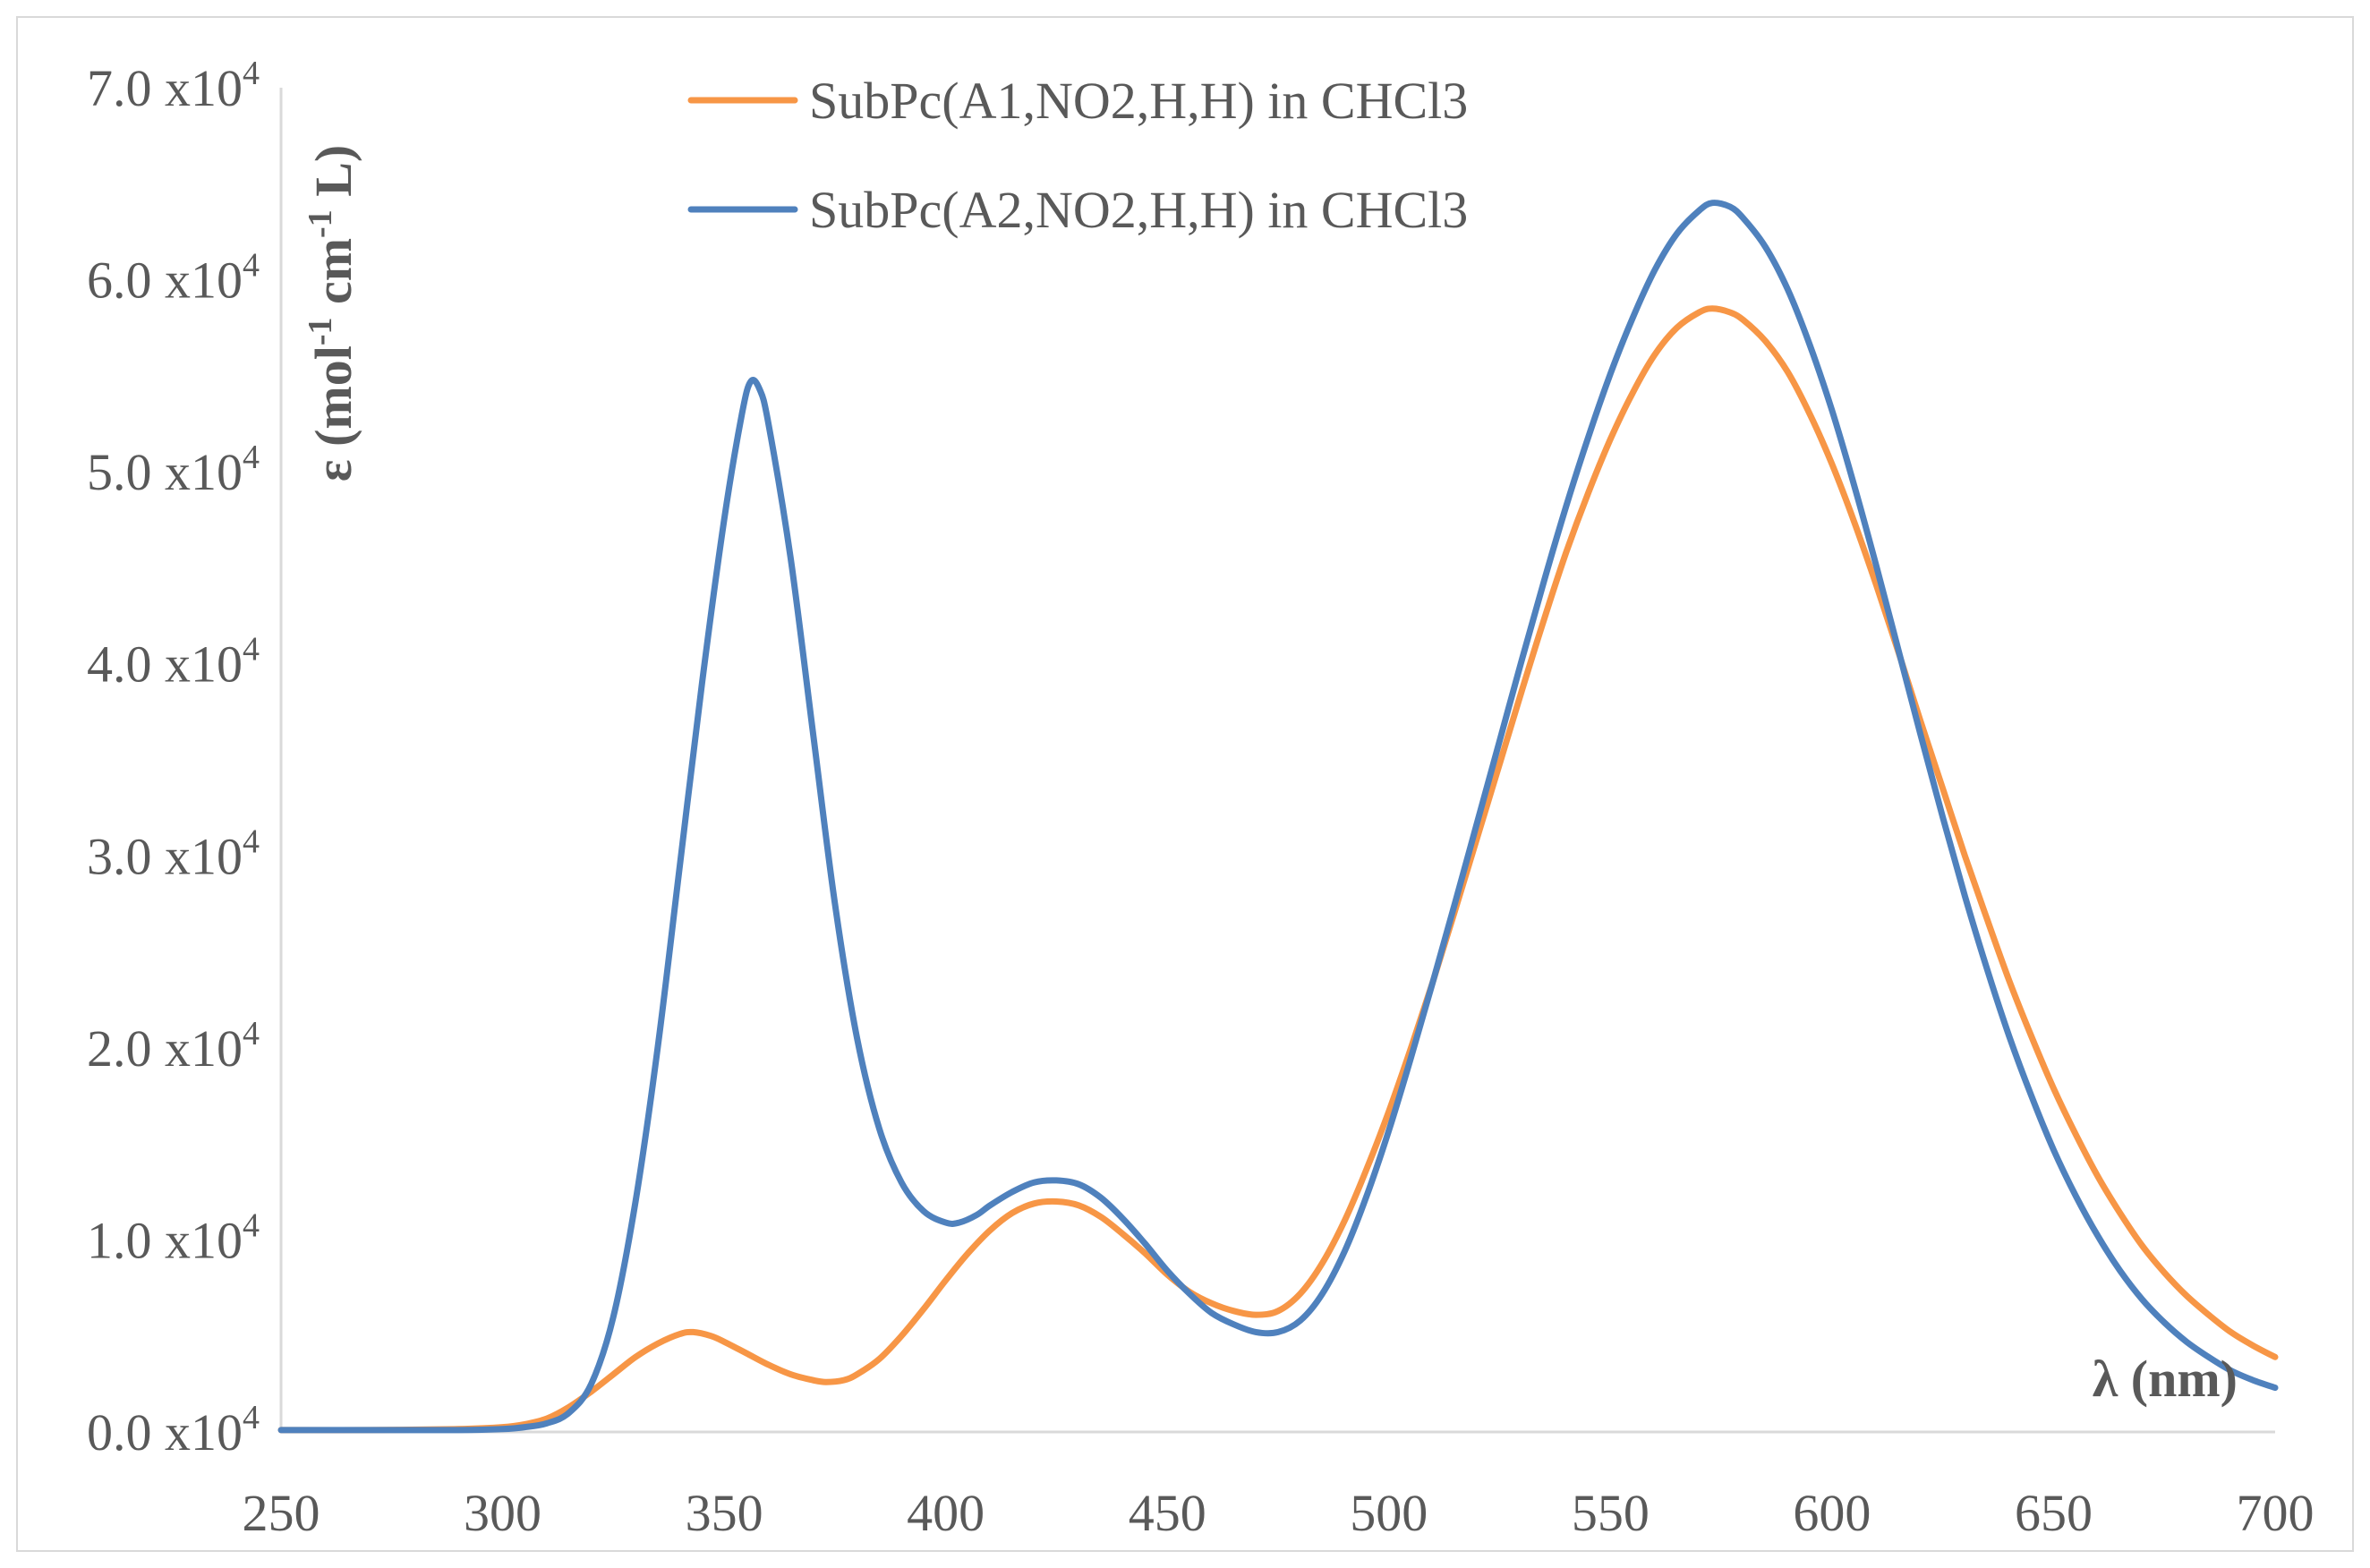  What do you see at coordinates (725, 1513) in the screenshot?
I see `x-tick-label: 350` at bounding box center [725, 1513].